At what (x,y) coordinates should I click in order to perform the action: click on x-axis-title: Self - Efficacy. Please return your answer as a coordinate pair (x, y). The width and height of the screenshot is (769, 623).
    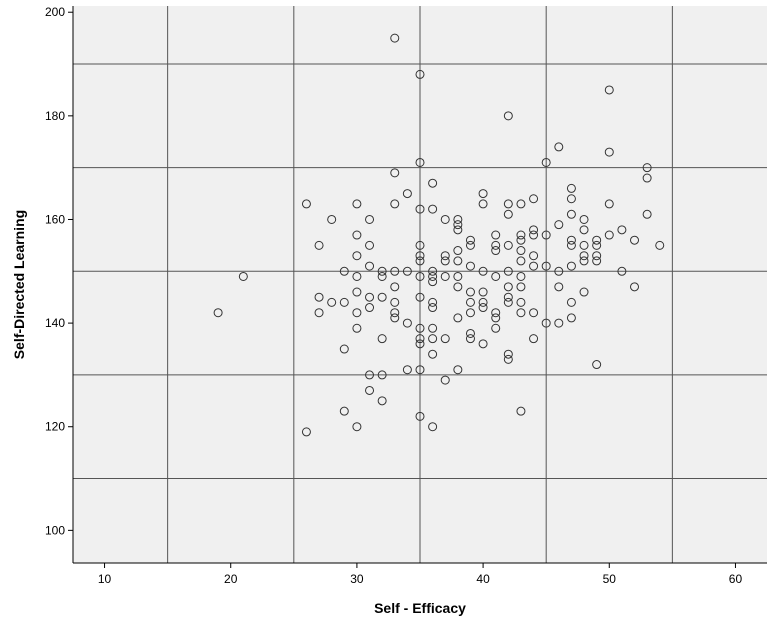
    Looking at the image, I should click on (420, 608).